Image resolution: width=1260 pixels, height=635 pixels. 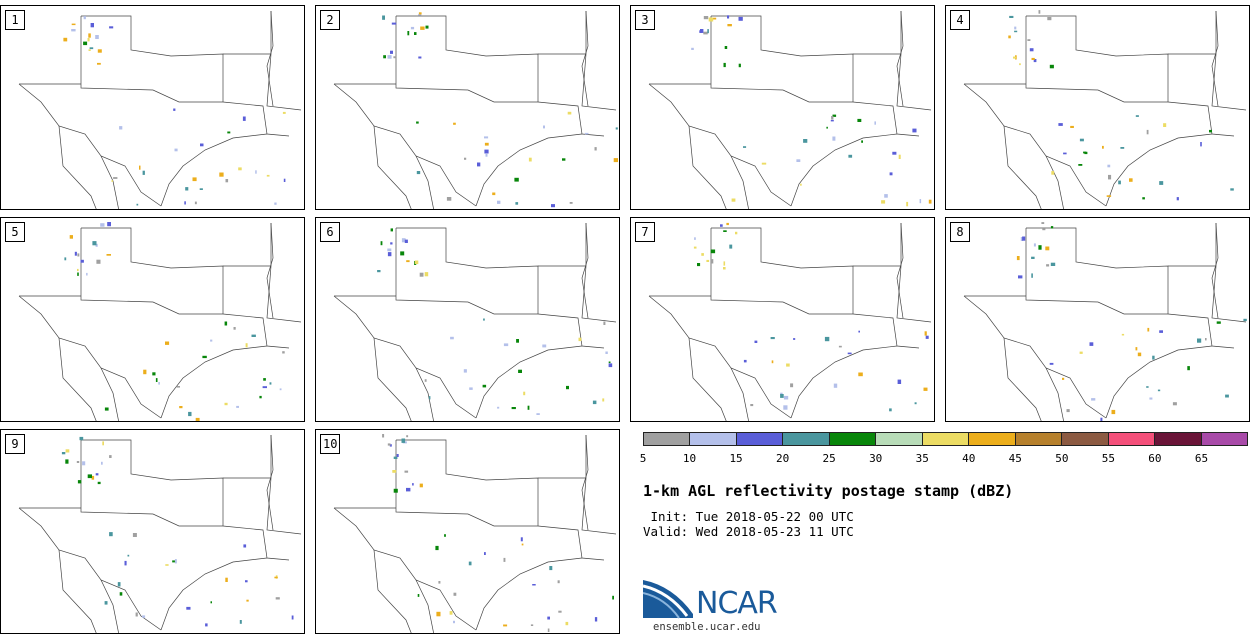 What do you see at coordinates (782, 458) in the screenshot?
I see `colorbar-tick-label: 20` at bounding box center [782, 458].